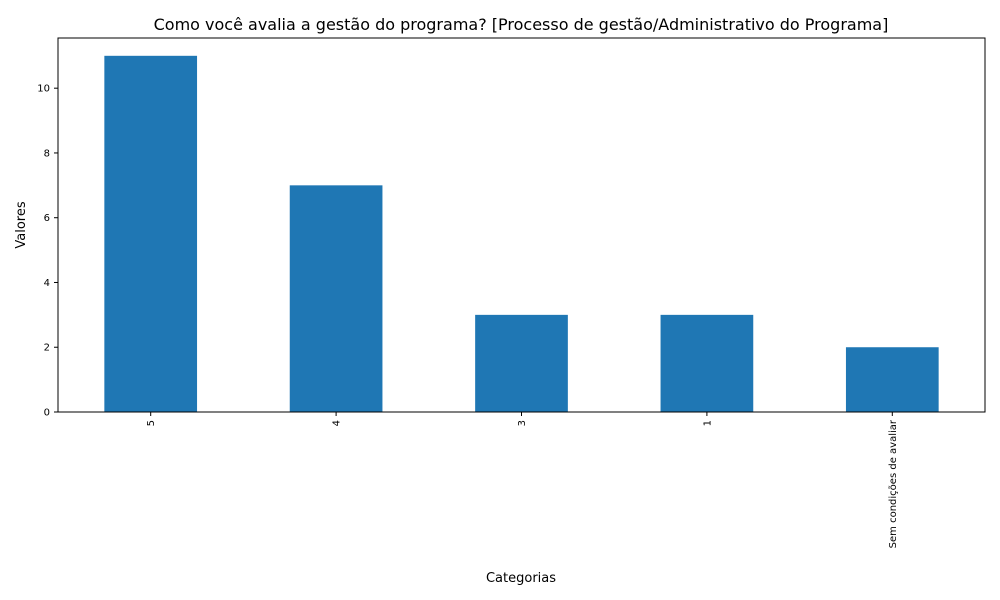 Image resolution: width=1000 pixels, height=600 pixels. What do you see at coordinates (707, 423) in the screenshot?
I see `x-tick-label: 1` at bounding box center [707, 423].